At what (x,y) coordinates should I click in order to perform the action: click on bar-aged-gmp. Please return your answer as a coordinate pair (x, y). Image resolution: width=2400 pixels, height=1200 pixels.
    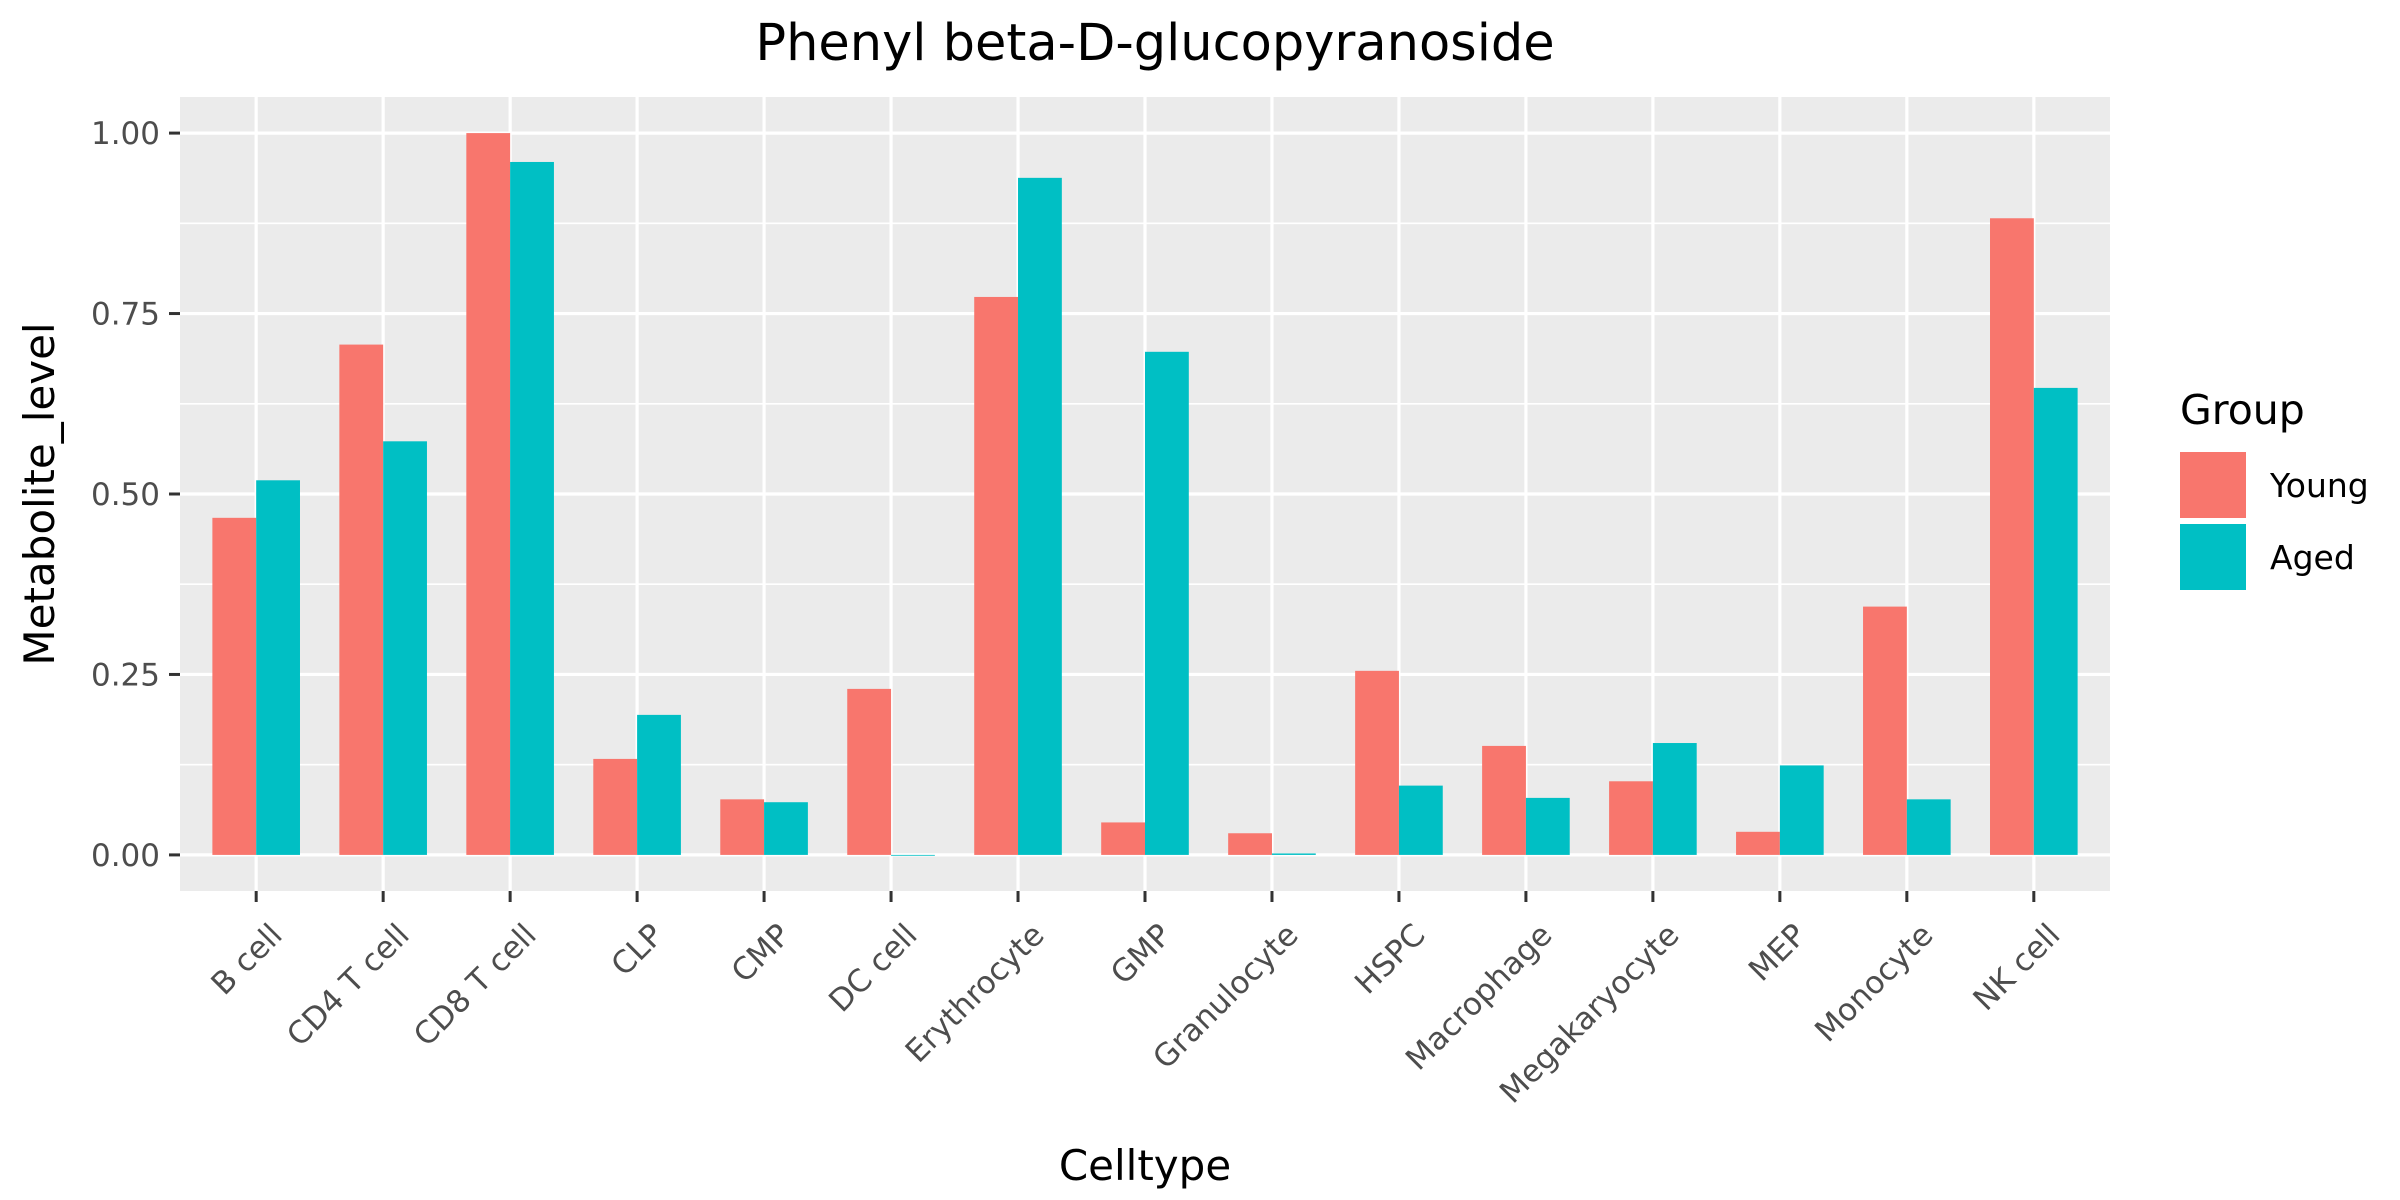
    Looking at the image, I should click on (1167, 603).